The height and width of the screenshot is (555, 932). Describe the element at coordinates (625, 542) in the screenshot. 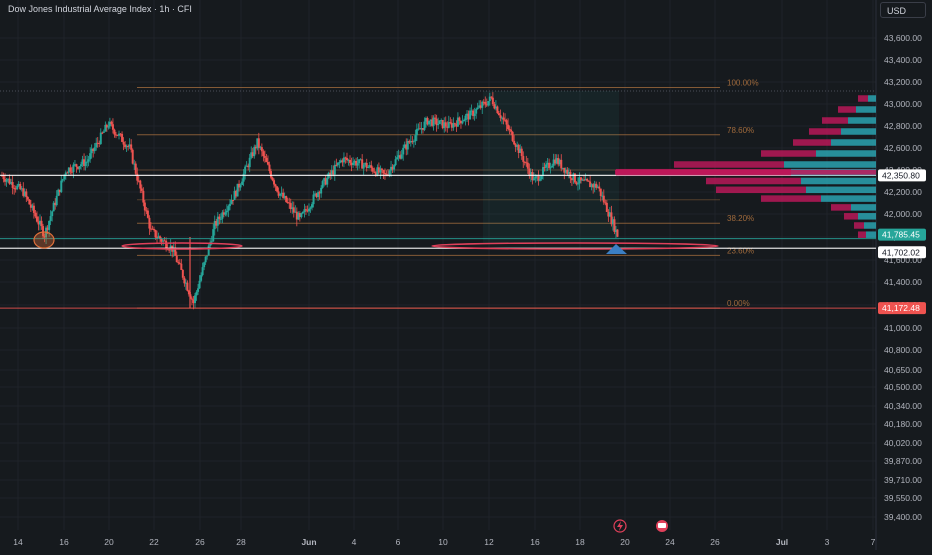

I see `x-tick-label: 20` at that location.